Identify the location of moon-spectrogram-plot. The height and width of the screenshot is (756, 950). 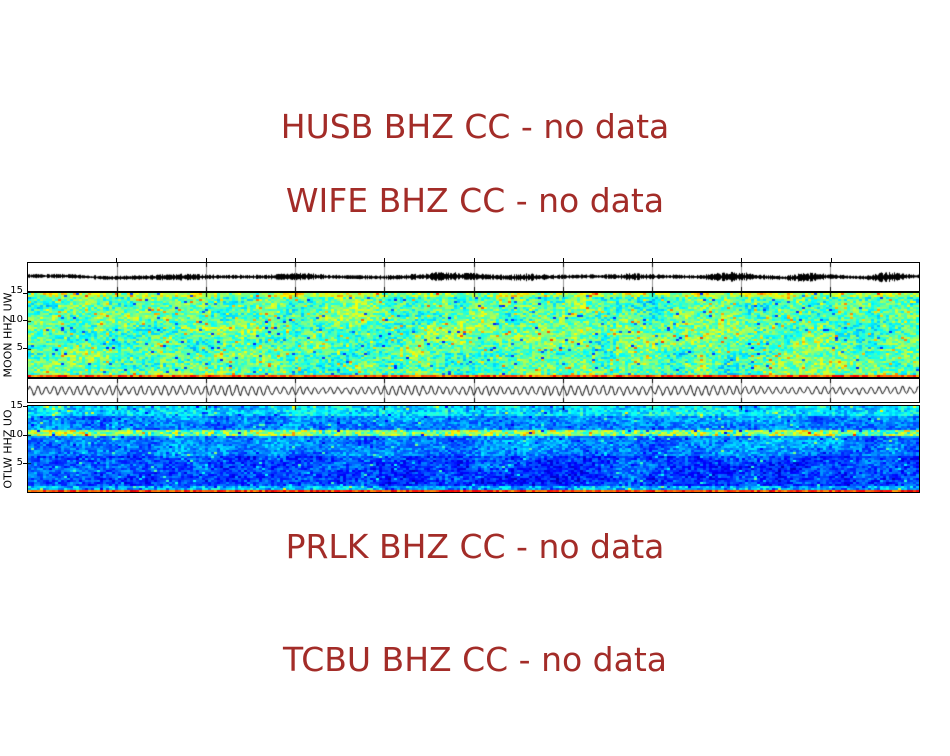
(473, 335).